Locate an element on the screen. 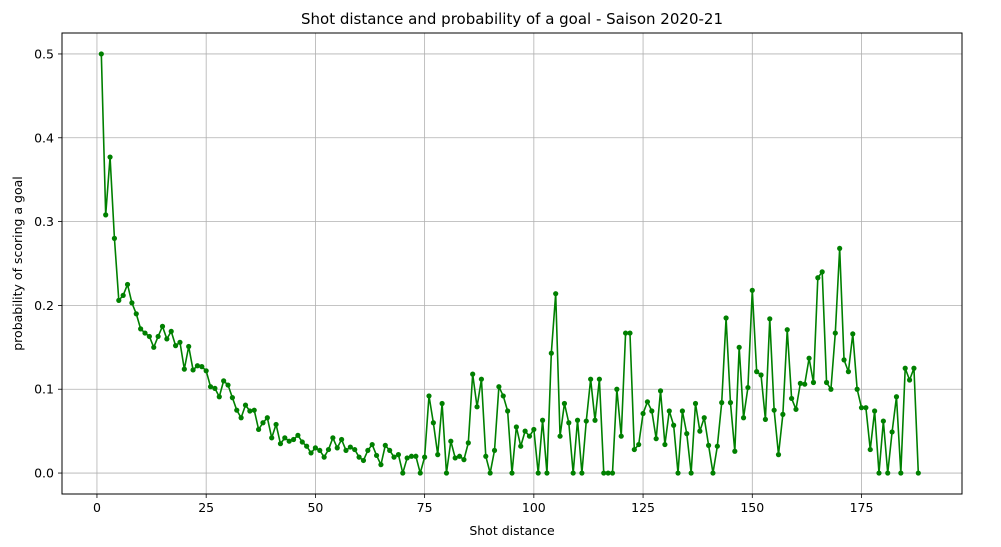  x-axis-label: Shot distance is located at coordinates (512, 530).